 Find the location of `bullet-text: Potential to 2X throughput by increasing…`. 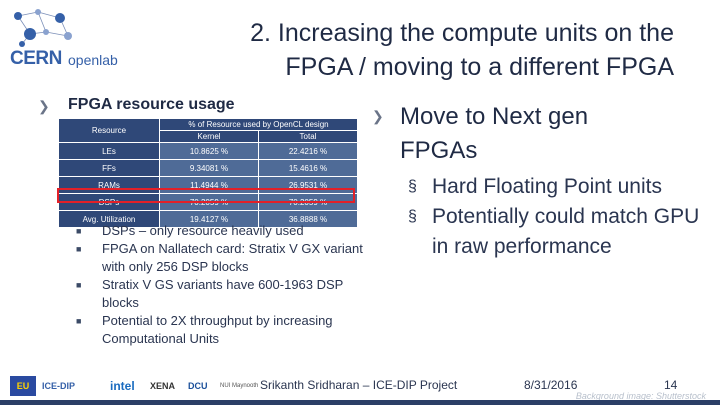

bullet-text: Potential to 2X throughput by increasing… is located at coordinates (217, 329).